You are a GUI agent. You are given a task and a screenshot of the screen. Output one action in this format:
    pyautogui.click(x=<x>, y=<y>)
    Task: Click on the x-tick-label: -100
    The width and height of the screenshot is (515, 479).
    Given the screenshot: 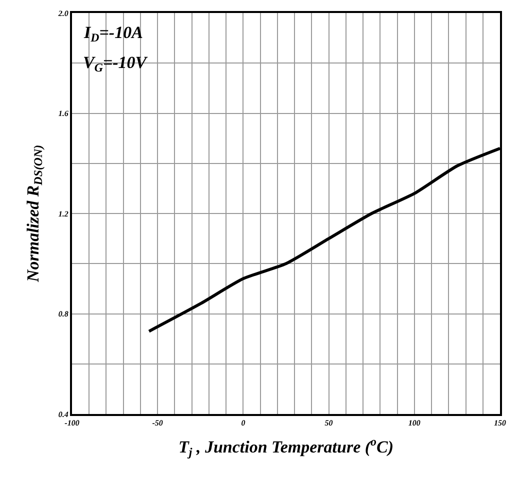 What is the action you would take?
    pyautogui.click(x=72, y=423)
    